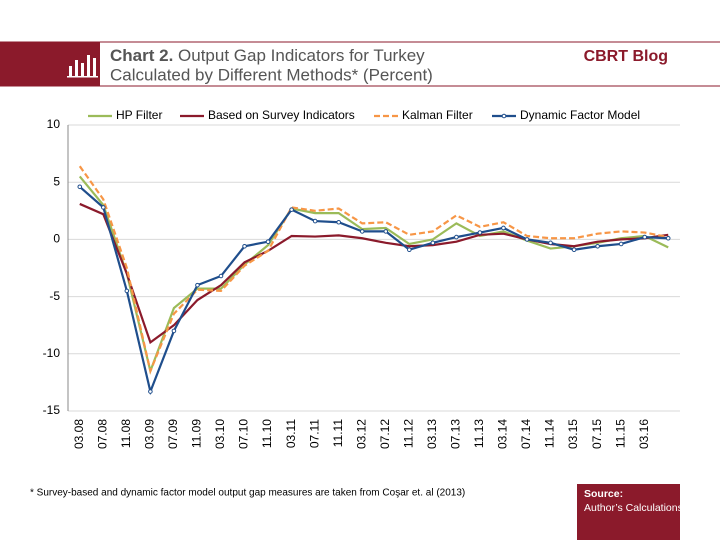 Image resolution: width=720 pixels, height=545 pixels. Describe the element at coordinates (54, 124) in the screenshot. I see `y-tick-label: 10` at that location.